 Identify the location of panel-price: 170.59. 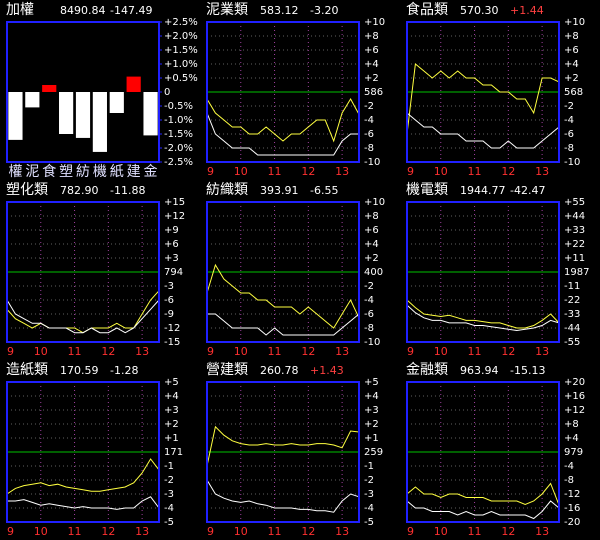
(79, 370).